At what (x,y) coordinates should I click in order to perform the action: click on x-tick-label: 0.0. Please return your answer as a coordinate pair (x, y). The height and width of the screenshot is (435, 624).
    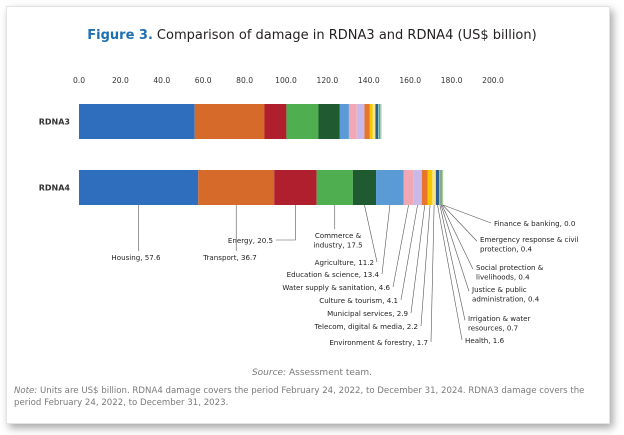
    Looking at the image, I should click on (79, 80).